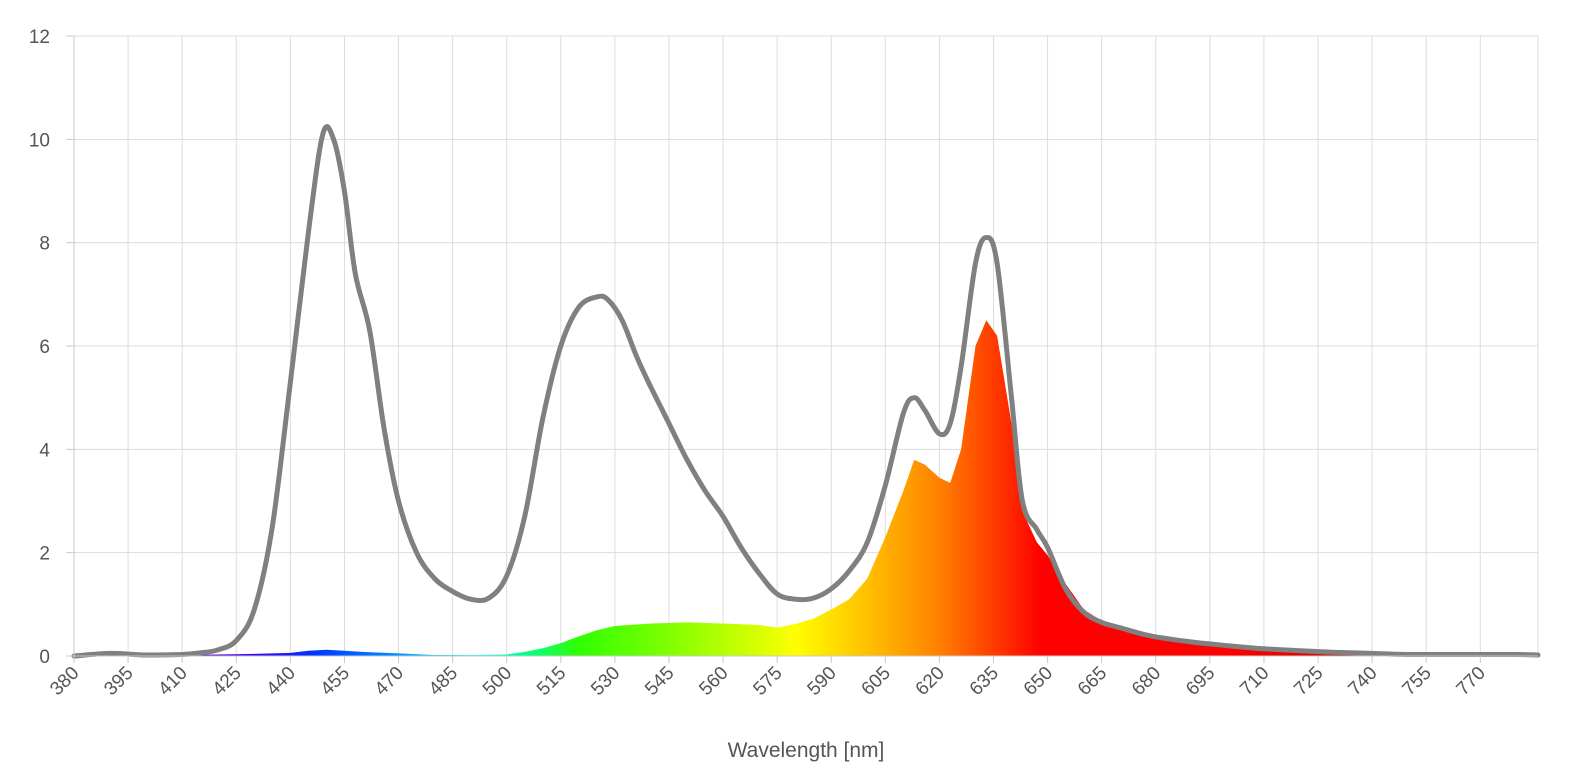 This screenshot has height=784, width=1594. Describe the element at coordinates (713, 681) in the screenshot. I see `x-tick-label: 560` at that location.